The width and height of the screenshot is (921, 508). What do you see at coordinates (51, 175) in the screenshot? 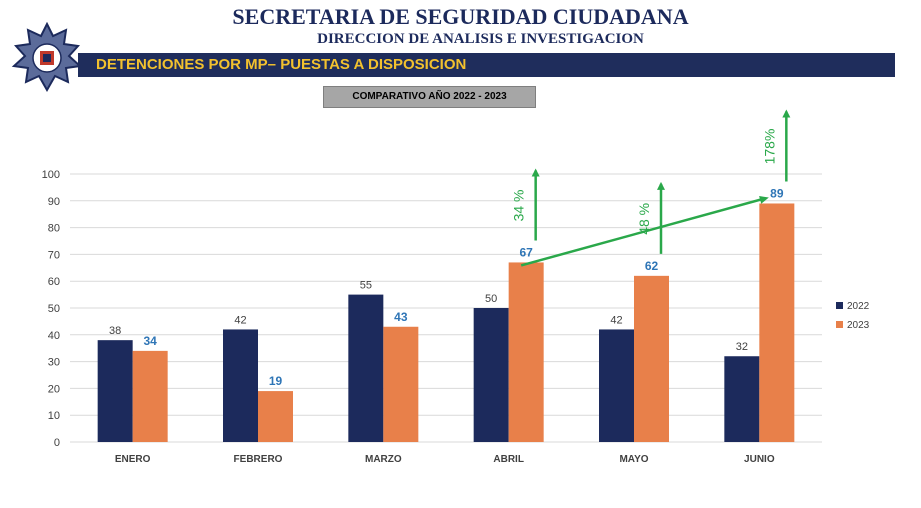
I see `y-tick-label: 100` at bounding box center [51, 175].